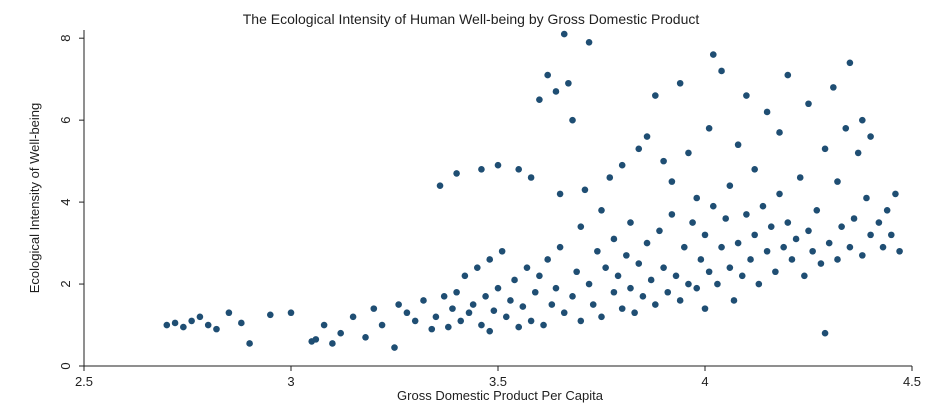 The width and height of the screenshot is (941, 417). I want to click on x-axis-label: Gross Domestic Product Per Capita, so click(500, 395).